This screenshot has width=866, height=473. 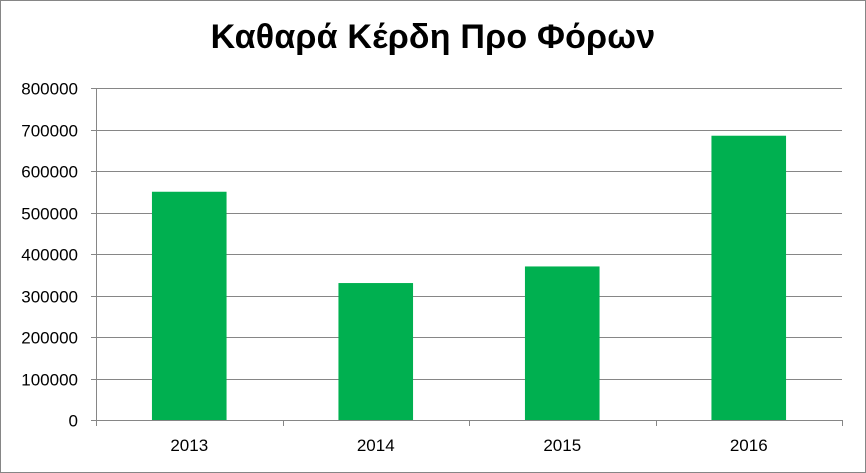 I want to click on bar-2014, so click(x=376, y=351).